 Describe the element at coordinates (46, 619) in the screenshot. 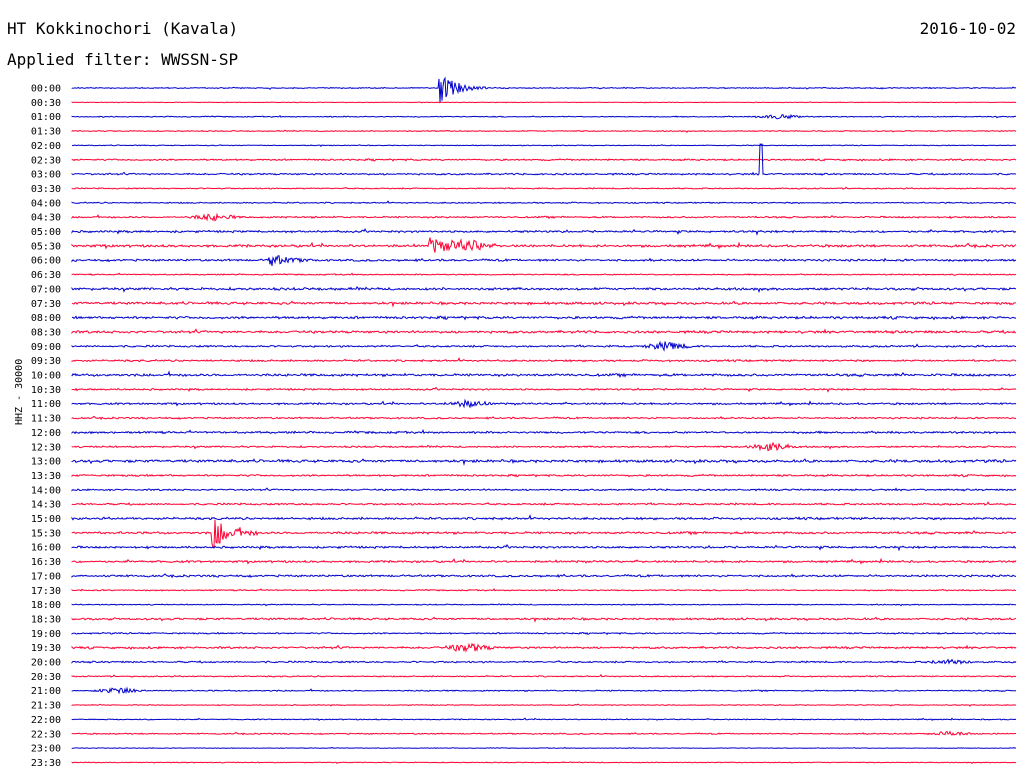

I see `time-label-1830: 18:30` at that location.